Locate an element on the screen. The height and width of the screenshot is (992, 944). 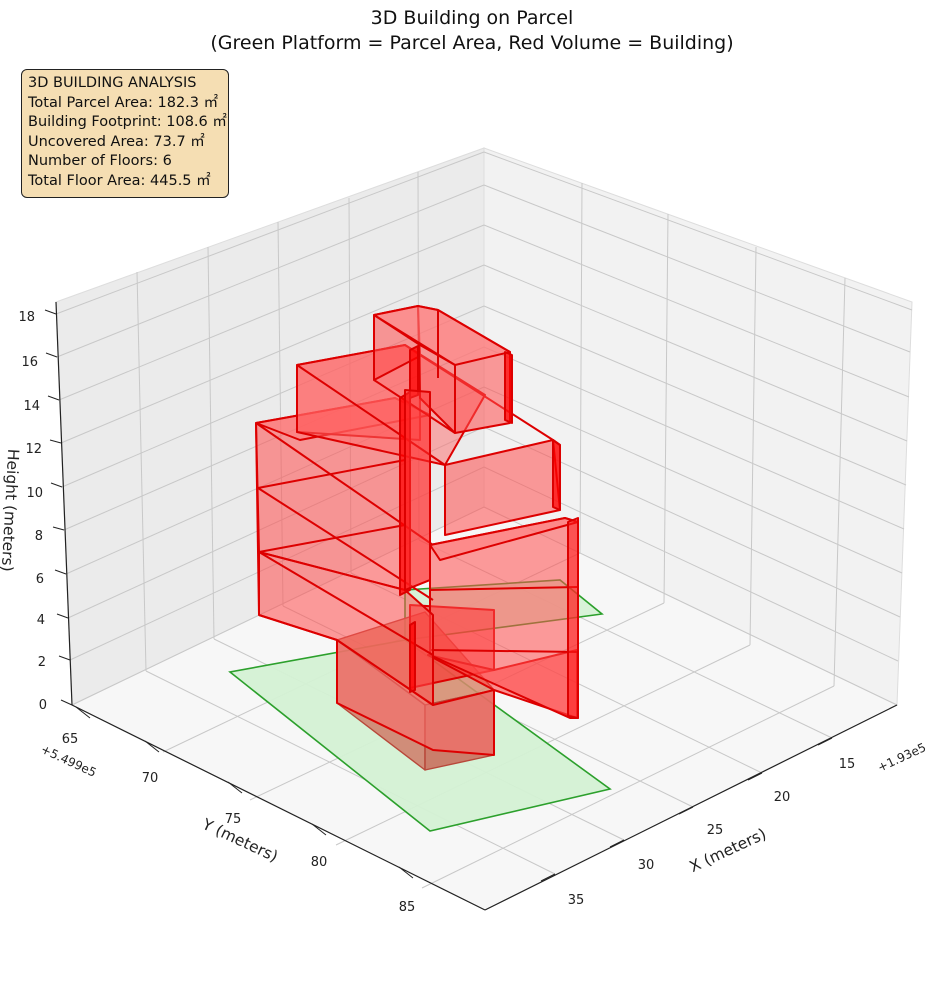
y-offset-label: +5.499e5 is located at coordinates (69, 761).